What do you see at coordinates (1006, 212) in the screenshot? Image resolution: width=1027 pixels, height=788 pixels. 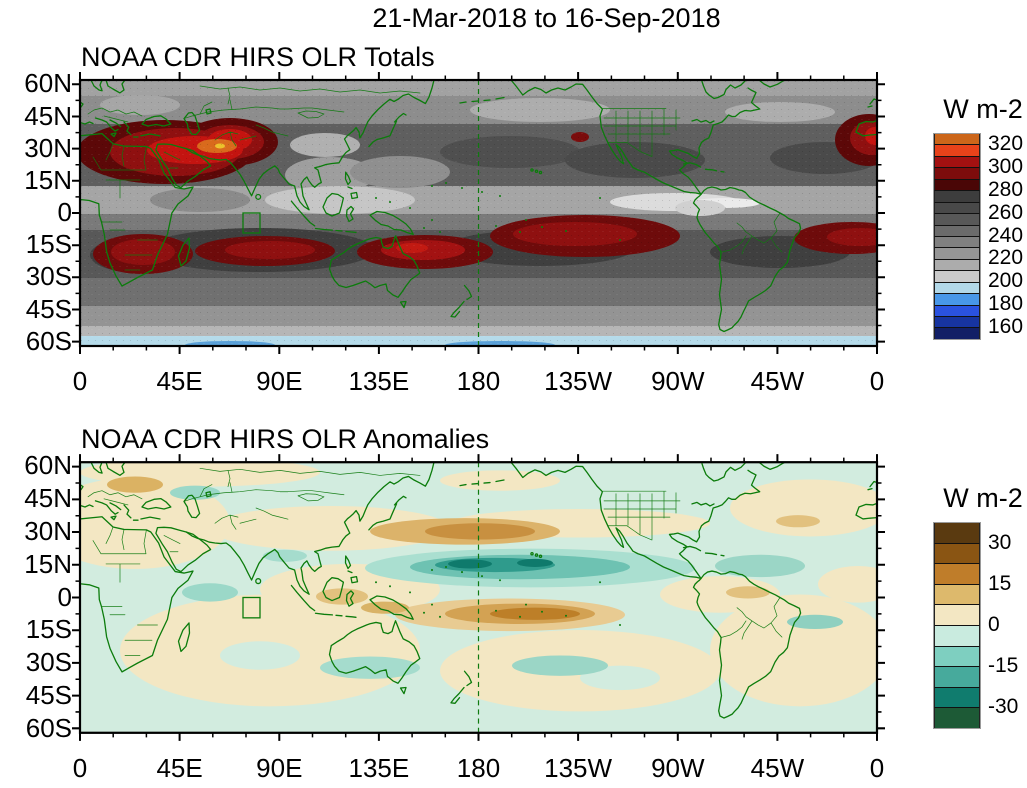 I see `colorbar-tick-label: 260` at bounding box center [1006, 212].